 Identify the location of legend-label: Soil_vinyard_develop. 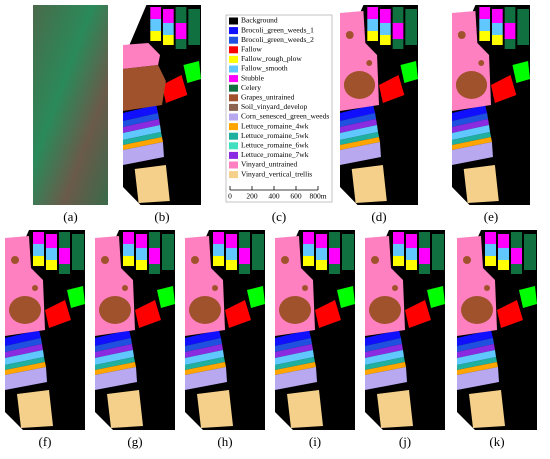
(274, 106).